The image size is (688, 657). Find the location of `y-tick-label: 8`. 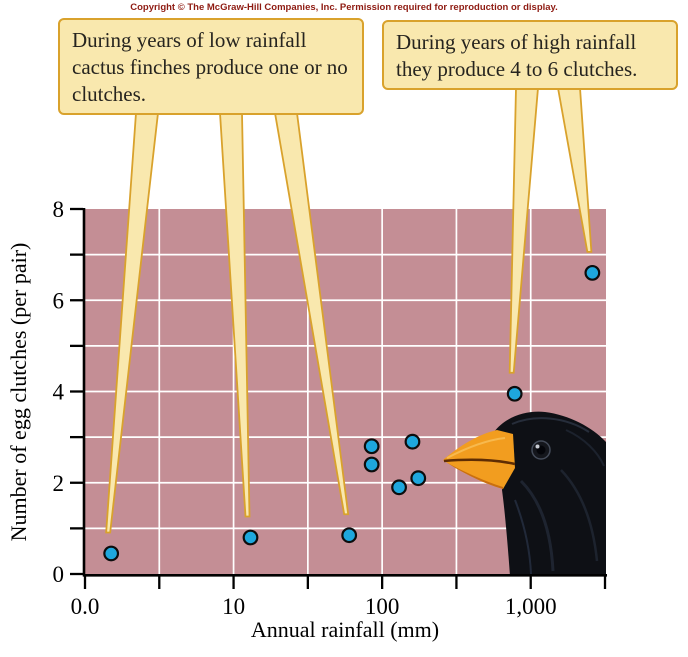

y-tick-label: 8 is located at coordinates (59, 209).